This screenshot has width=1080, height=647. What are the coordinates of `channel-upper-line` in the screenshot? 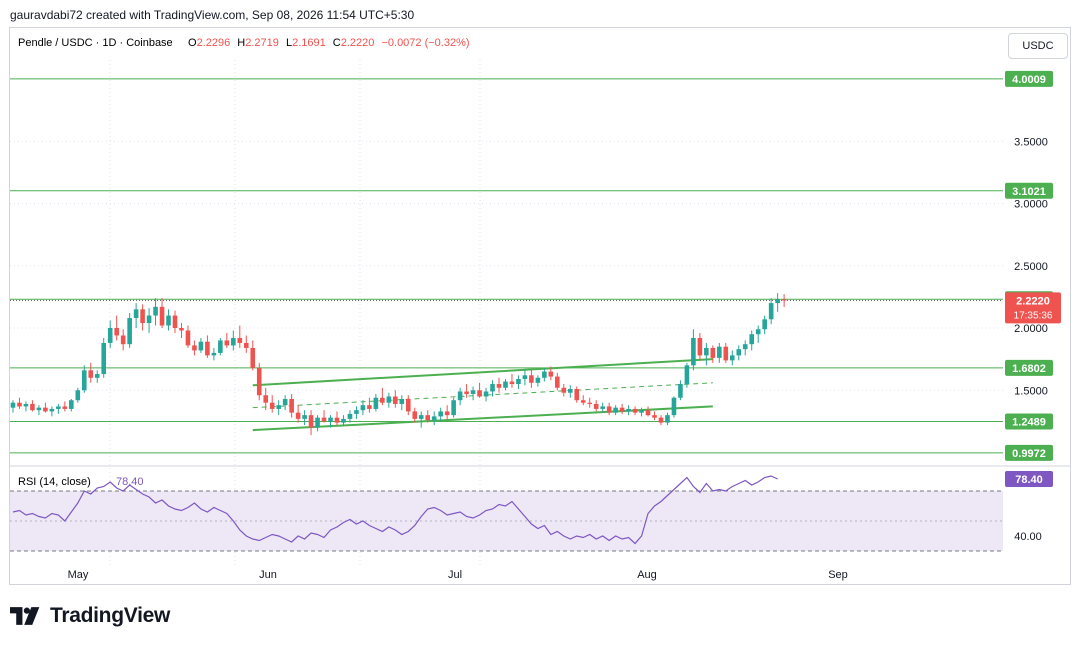 It's located at (482, 372).